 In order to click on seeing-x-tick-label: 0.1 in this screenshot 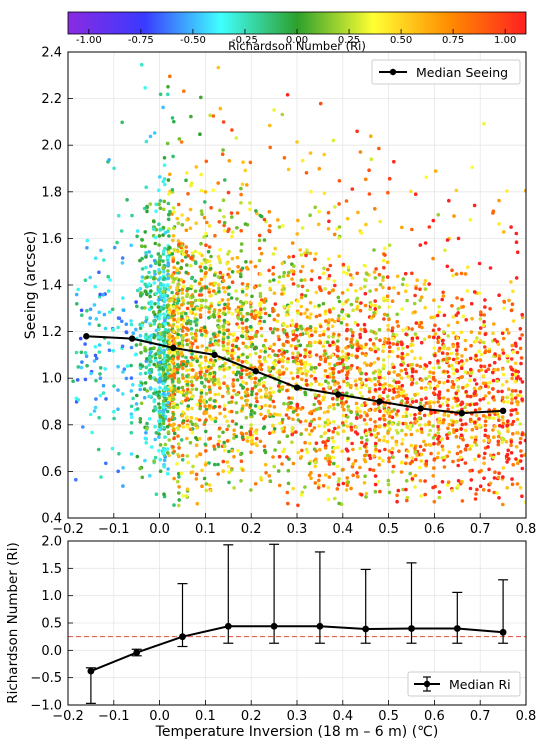, I will do `click(205, 529)`.